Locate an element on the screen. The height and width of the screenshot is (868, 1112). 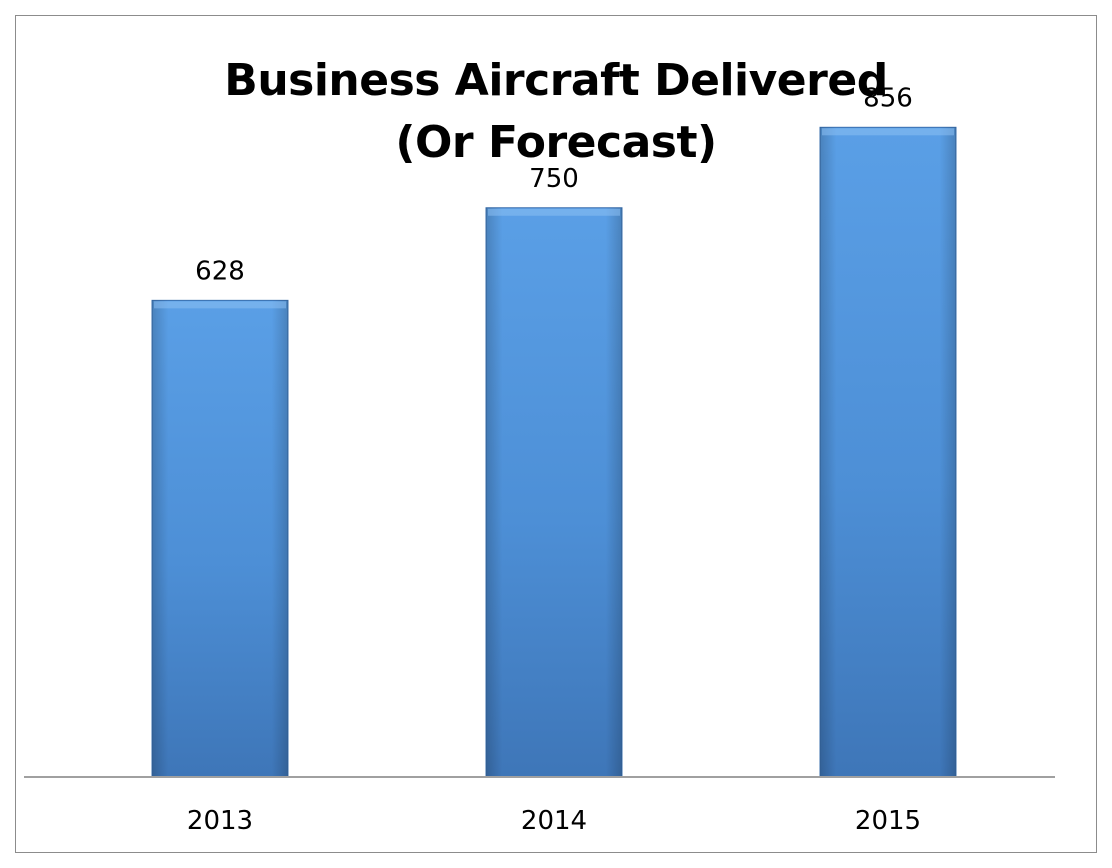
bar-bevel-2015 is located at coordinates (888, 132).